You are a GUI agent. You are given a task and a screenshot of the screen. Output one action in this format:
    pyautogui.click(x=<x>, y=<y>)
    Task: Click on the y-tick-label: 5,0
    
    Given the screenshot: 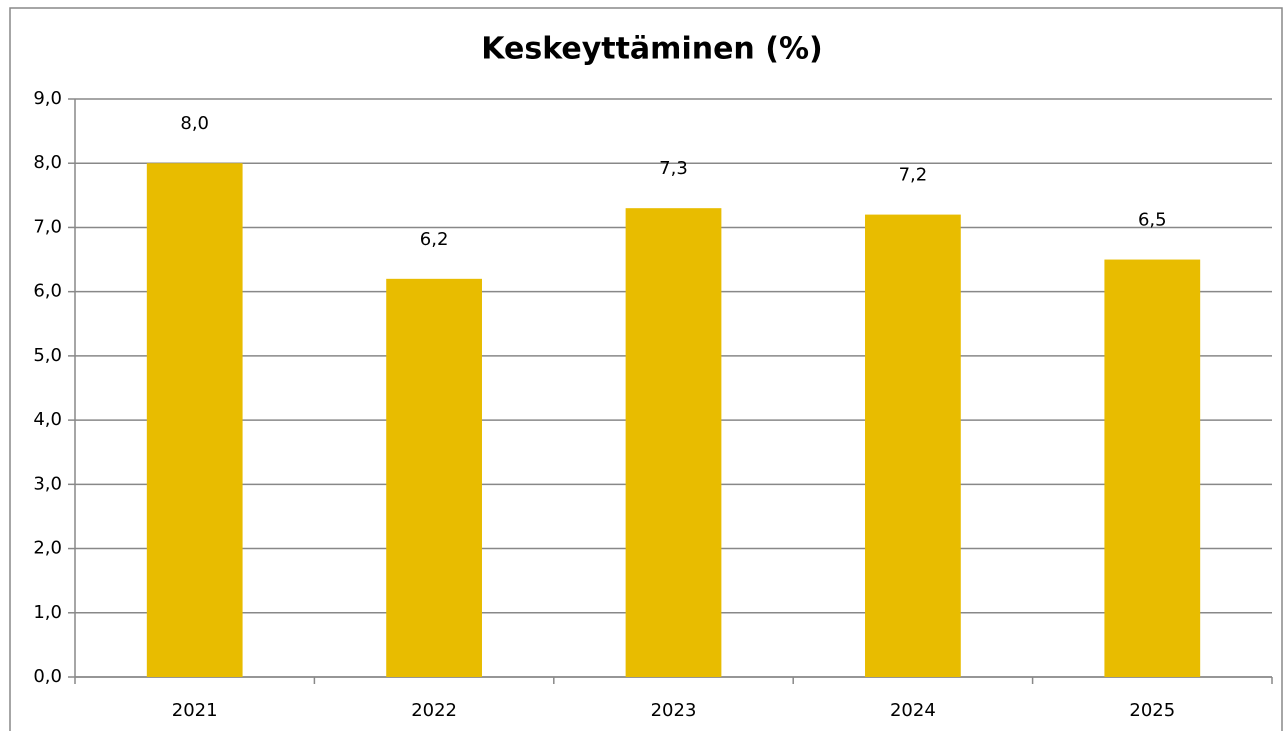 What is the action you would take?
    pyautogui.click(x=47, y=355)
    